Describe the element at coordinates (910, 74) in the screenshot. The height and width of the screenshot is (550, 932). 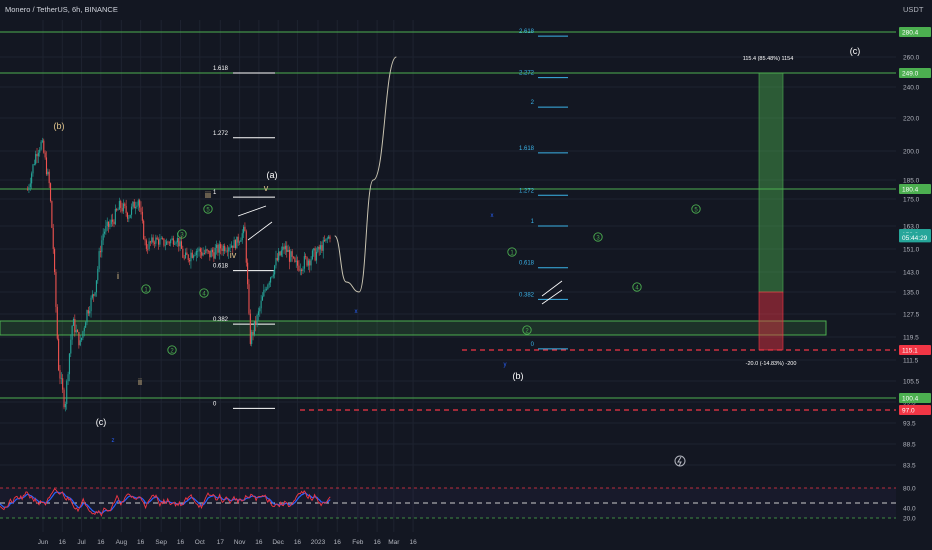
I see `price-label: 249.0` at that location.